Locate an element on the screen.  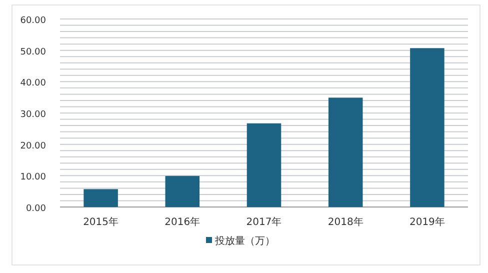
x-tick-label: 2019年 is located at coordinates (427, 222).